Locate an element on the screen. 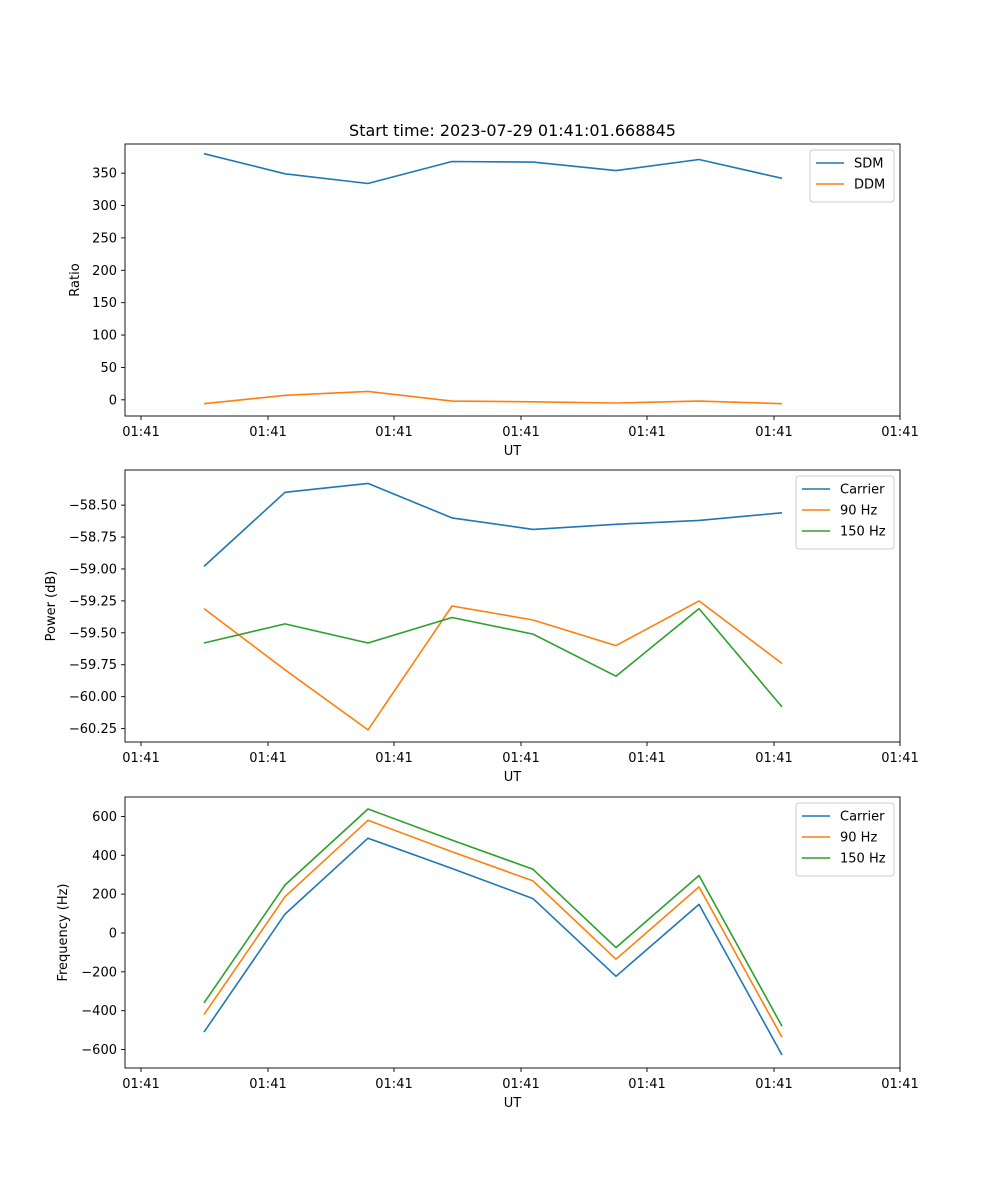 Image resolution: width=1000 pixels, height=1200 pixels. y-axis-label: Frequency (Hz) is located at coordinates (63, 932).